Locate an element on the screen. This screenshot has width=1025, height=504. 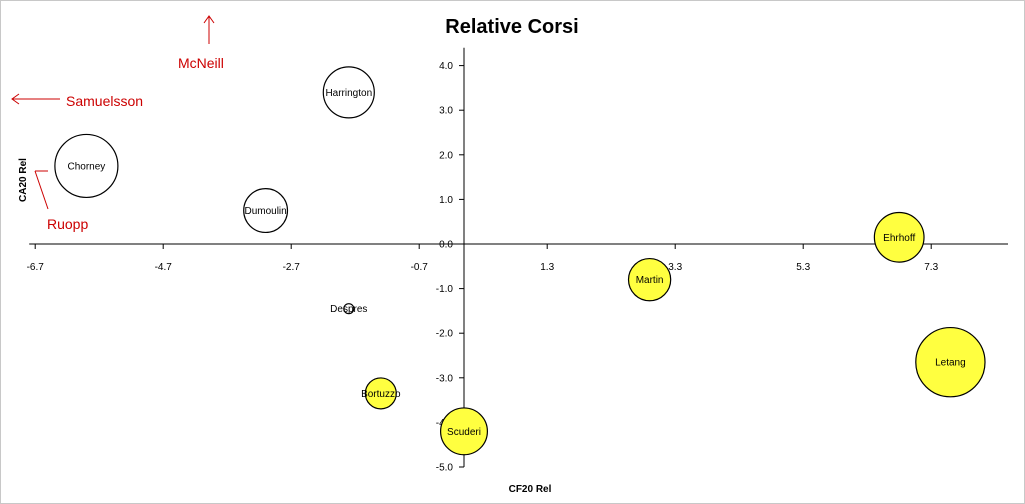
y-tick-label: 0.0 is located at coordinates (446, 245).